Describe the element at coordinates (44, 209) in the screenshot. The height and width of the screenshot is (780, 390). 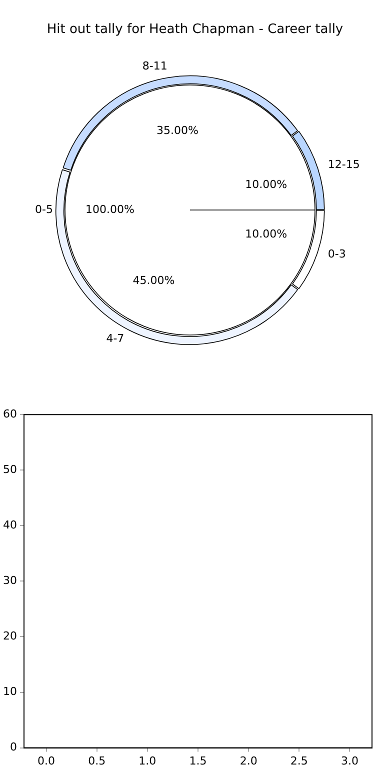
I see `slice-label: 0-5` at that location.